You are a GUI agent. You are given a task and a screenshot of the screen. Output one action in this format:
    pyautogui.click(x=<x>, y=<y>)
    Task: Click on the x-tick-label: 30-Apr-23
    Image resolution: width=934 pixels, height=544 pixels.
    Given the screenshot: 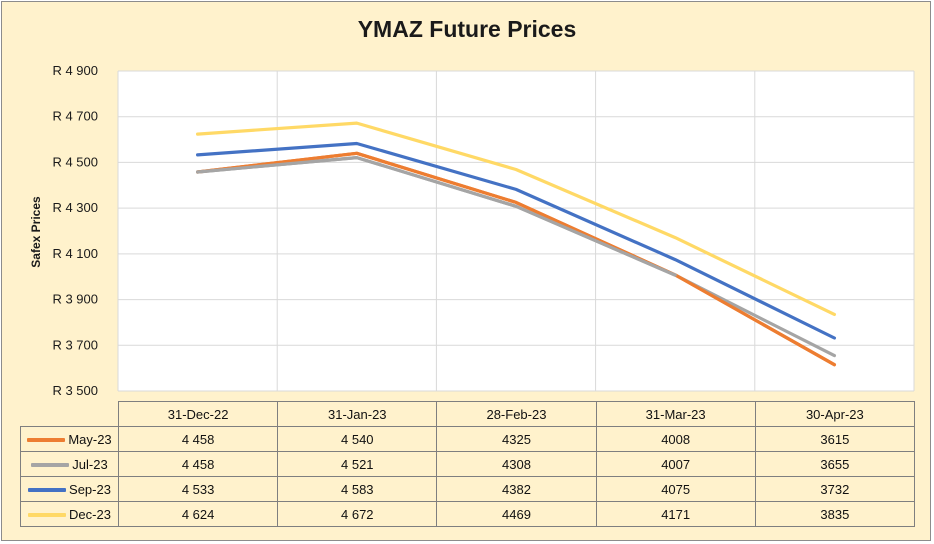 What is the action you would take?
    pyautogui.click(x=834, y=414)
    